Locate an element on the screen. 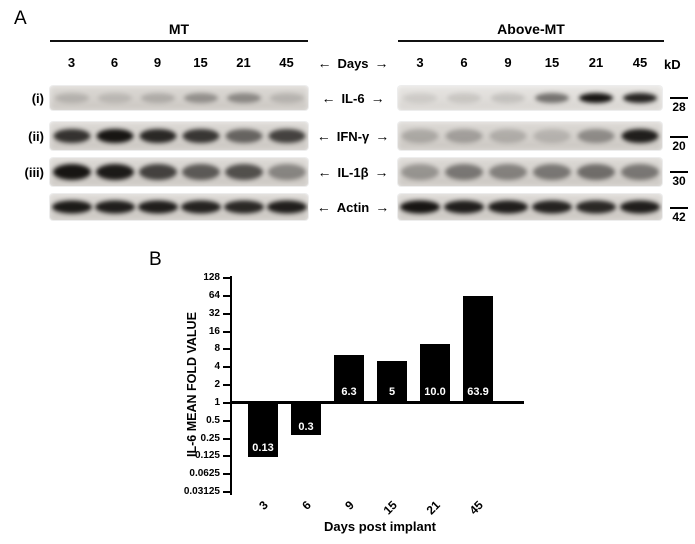 The height and width of the screenshot is (544, 695). day-label: 15 is located at coordinates (552, 62).